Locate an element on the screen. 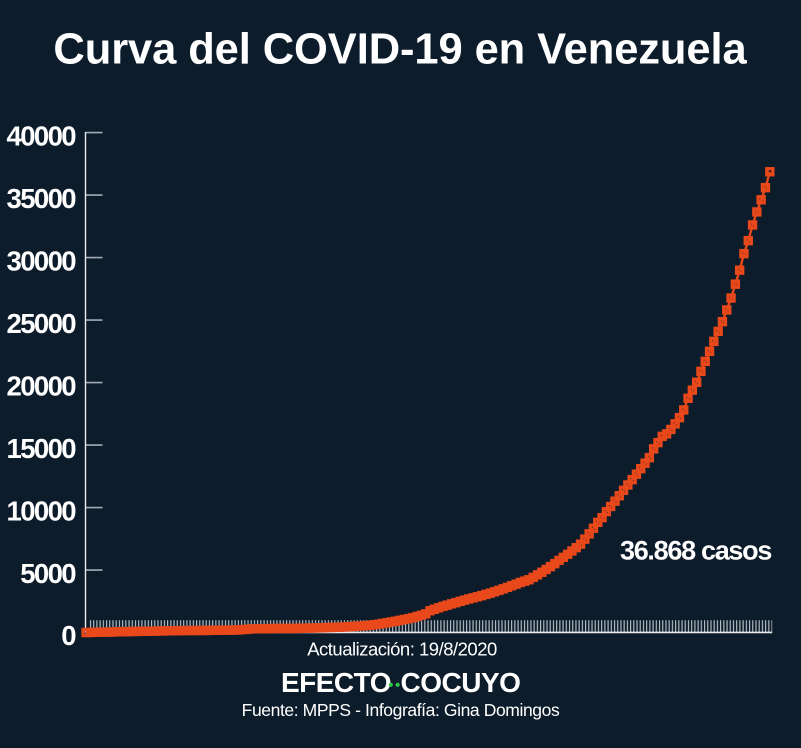 The height and width of the screenshot is (748, 801). svg-text: 36.868 casos is located at coordinates (695, 551).